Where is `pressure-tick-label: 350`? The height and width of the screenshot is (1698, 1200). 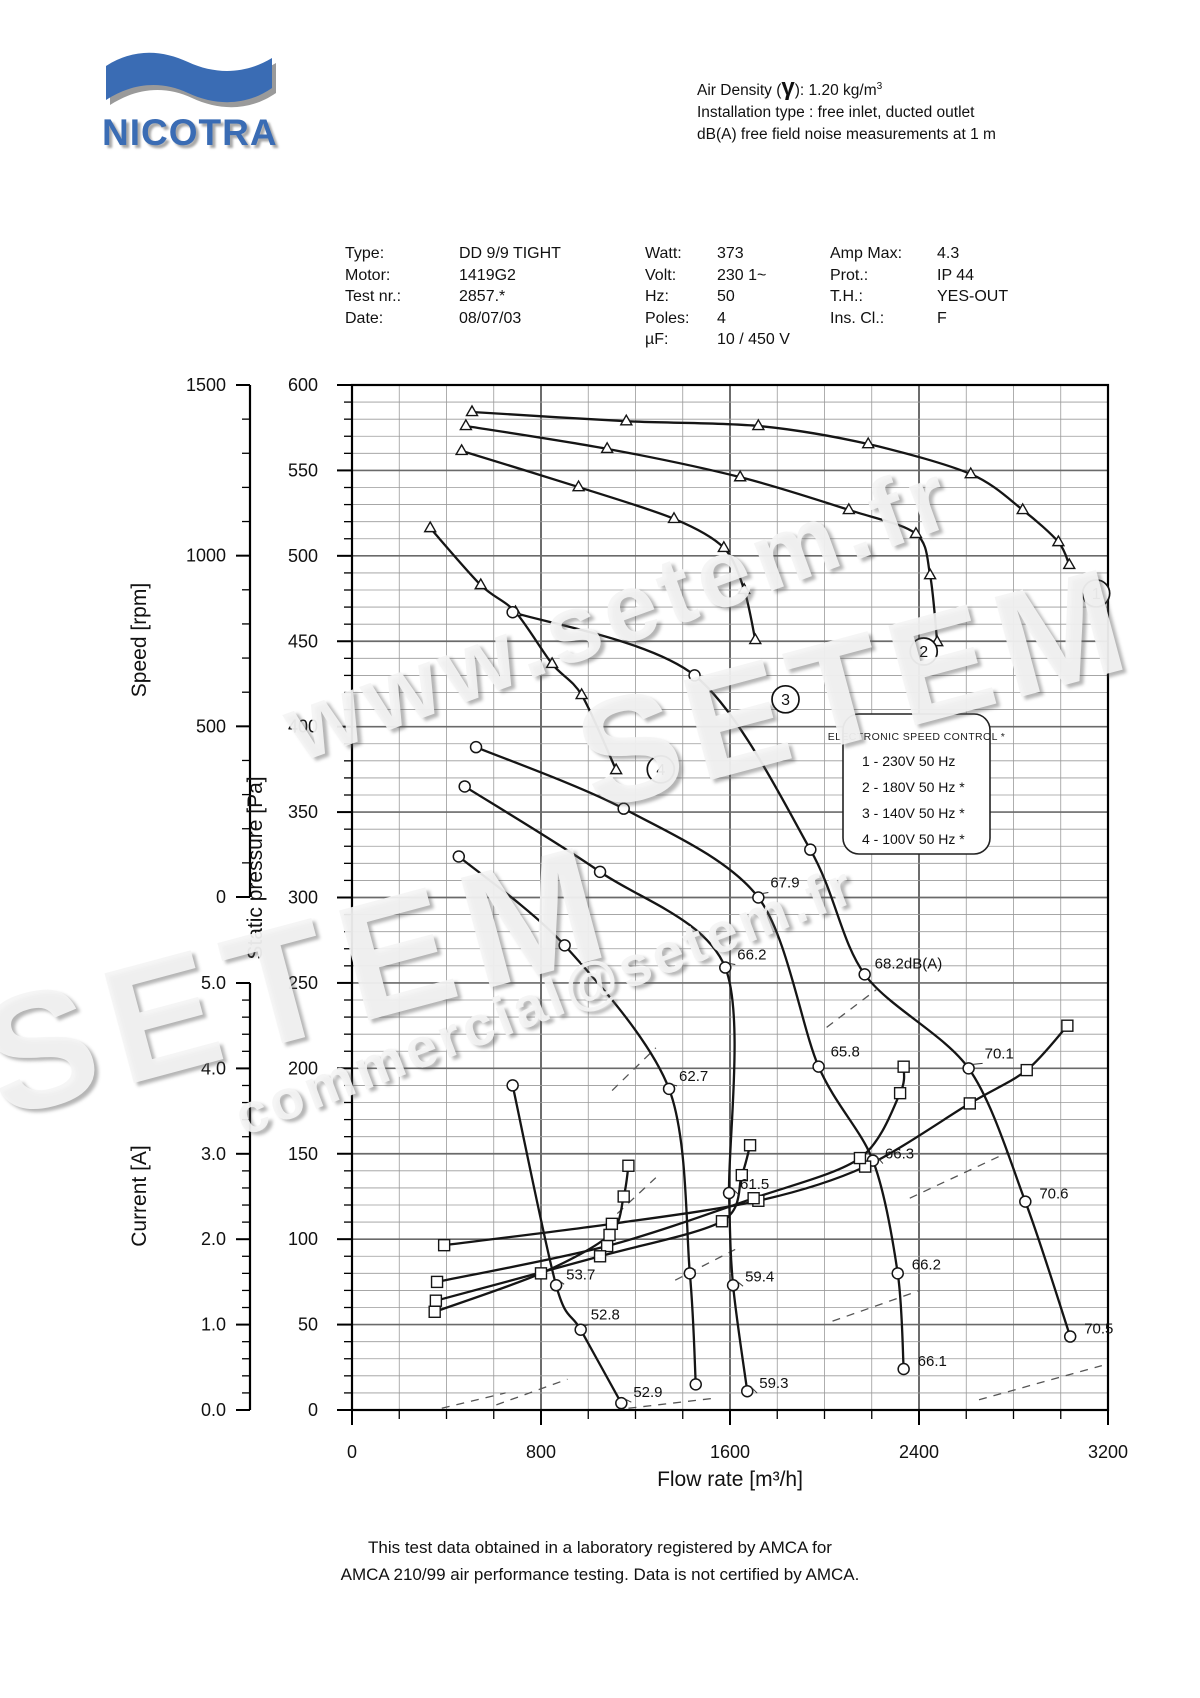 pressure-tick-label: 350 is located at coordinates (303, 812).